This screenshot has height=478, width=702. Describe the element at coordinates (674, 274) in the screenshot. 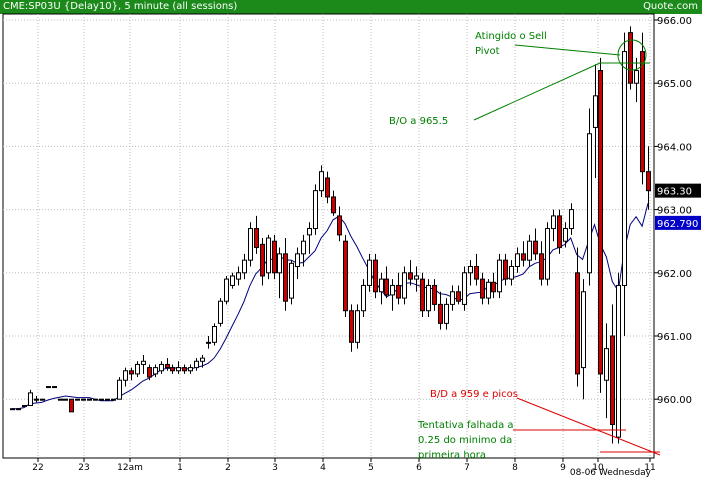

I see `y-tick-label: 962.00` at that location.